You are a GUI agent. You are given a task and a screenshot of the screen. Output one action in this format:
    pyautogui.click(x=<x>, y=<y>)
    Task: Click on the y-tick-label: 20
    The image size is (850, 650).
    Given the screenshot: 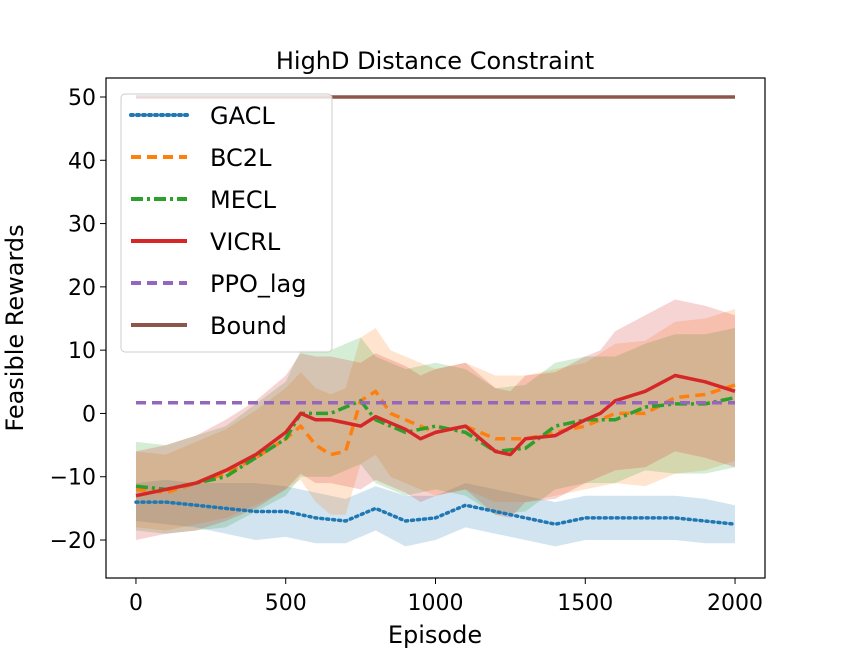 What is the action you would take?
    pyautogui.click(x=82, y=288)
    